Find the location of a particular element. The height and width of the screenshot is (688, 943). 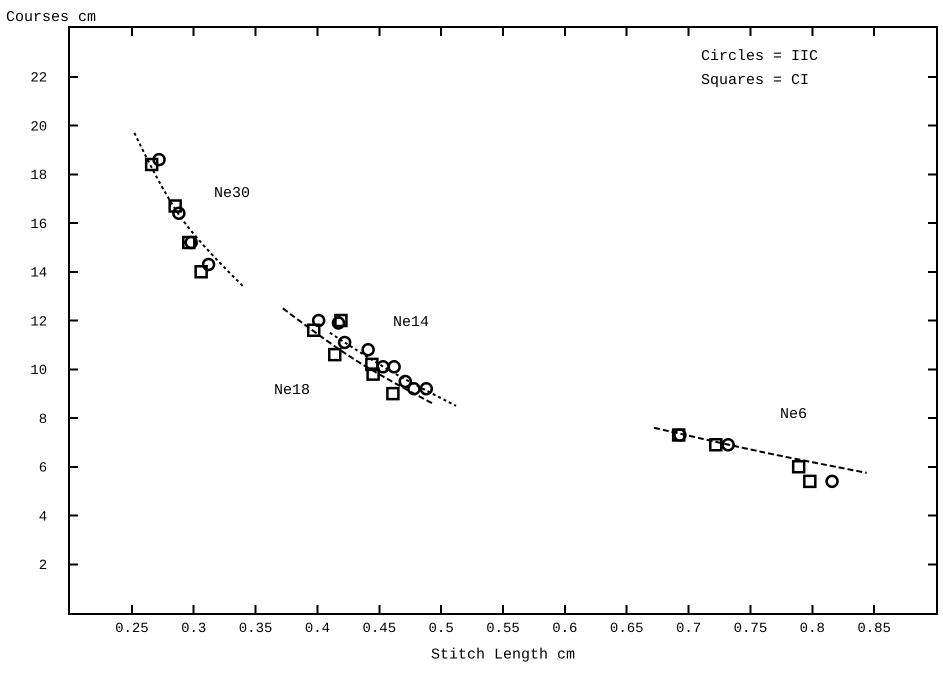

x-tick-label: 0.3 is located at coordinates (193, 628).